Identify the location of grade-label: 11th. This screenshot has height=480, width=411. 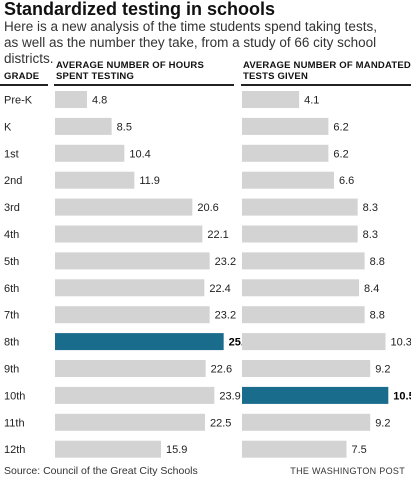
(14, 423).